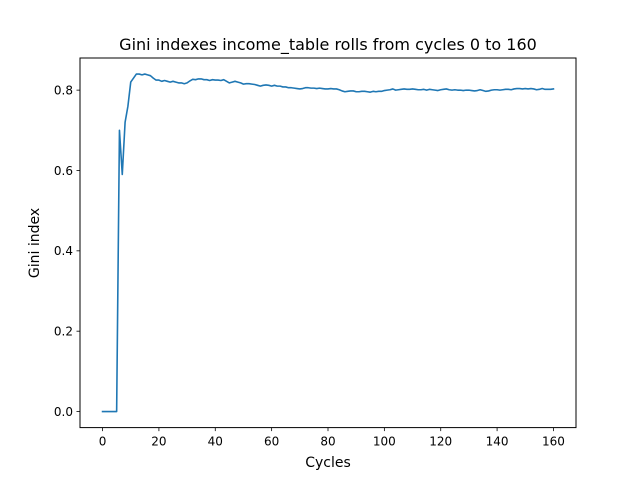 Image resolution: width=640 pixels, height=484 pixels. What do you see at coordinates (63, 90) in the screenshot?
I see `y-tick-label: 0.8` at bounding box center [63, 90].